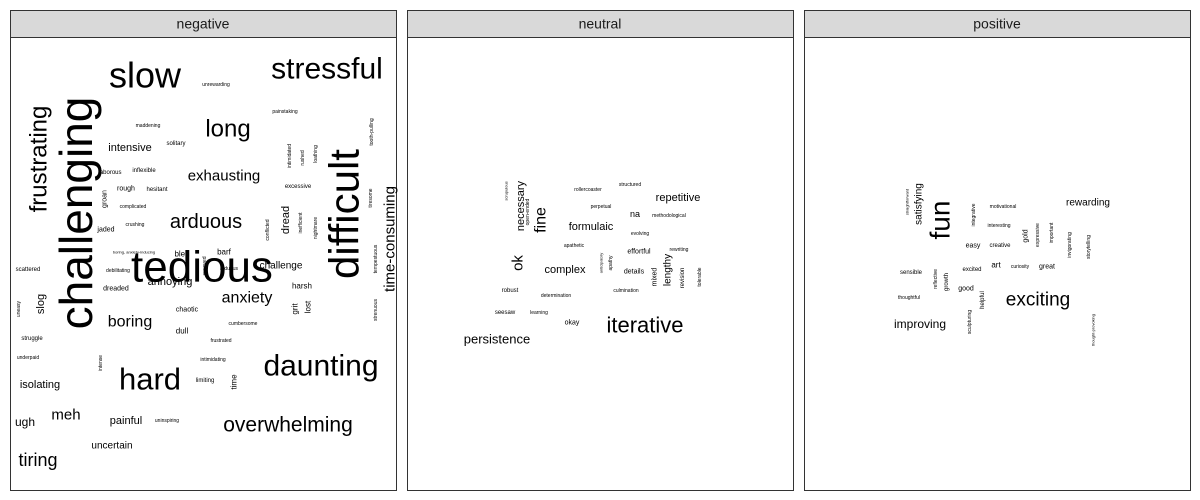 This screenshot has height=500, width=1200. Describe the element at coordinates (973, 246) in the screenshot. I see `word-easy: easy` at that location.